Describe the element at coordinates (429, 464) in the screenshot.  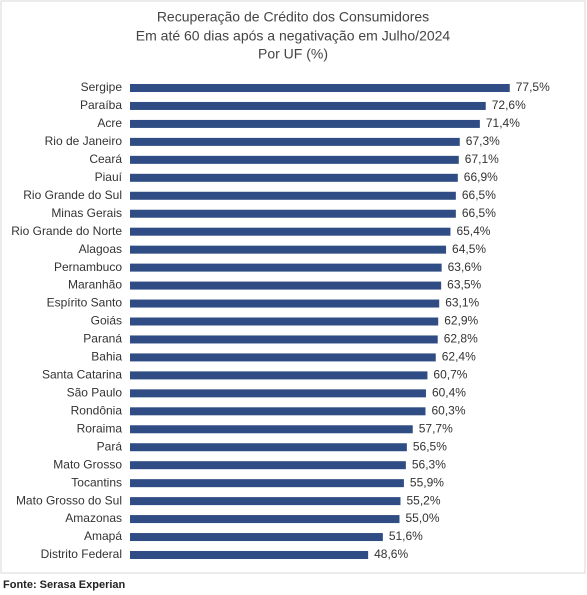
I see `value-label: 56,3%` at that location.